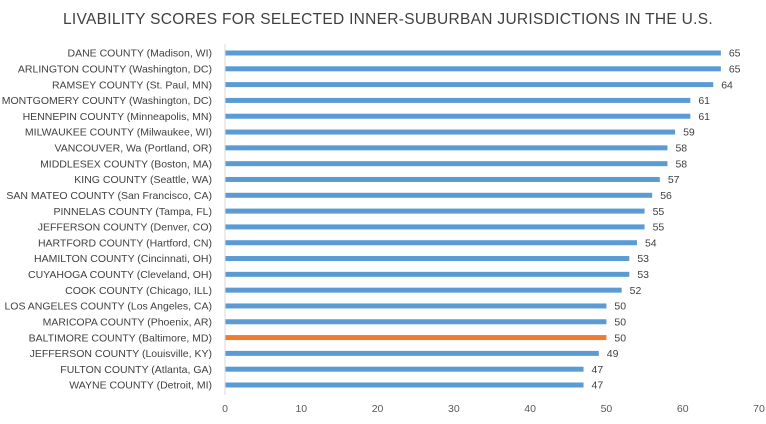 Image resolution: width=766 pixels, height=424 pixels. What do you see at coordinates (123, 259) in the screenshot?
I see `category-label: HAMILTON COUNTY (Cincinnati, OH)` at bounding box center [123, 259].